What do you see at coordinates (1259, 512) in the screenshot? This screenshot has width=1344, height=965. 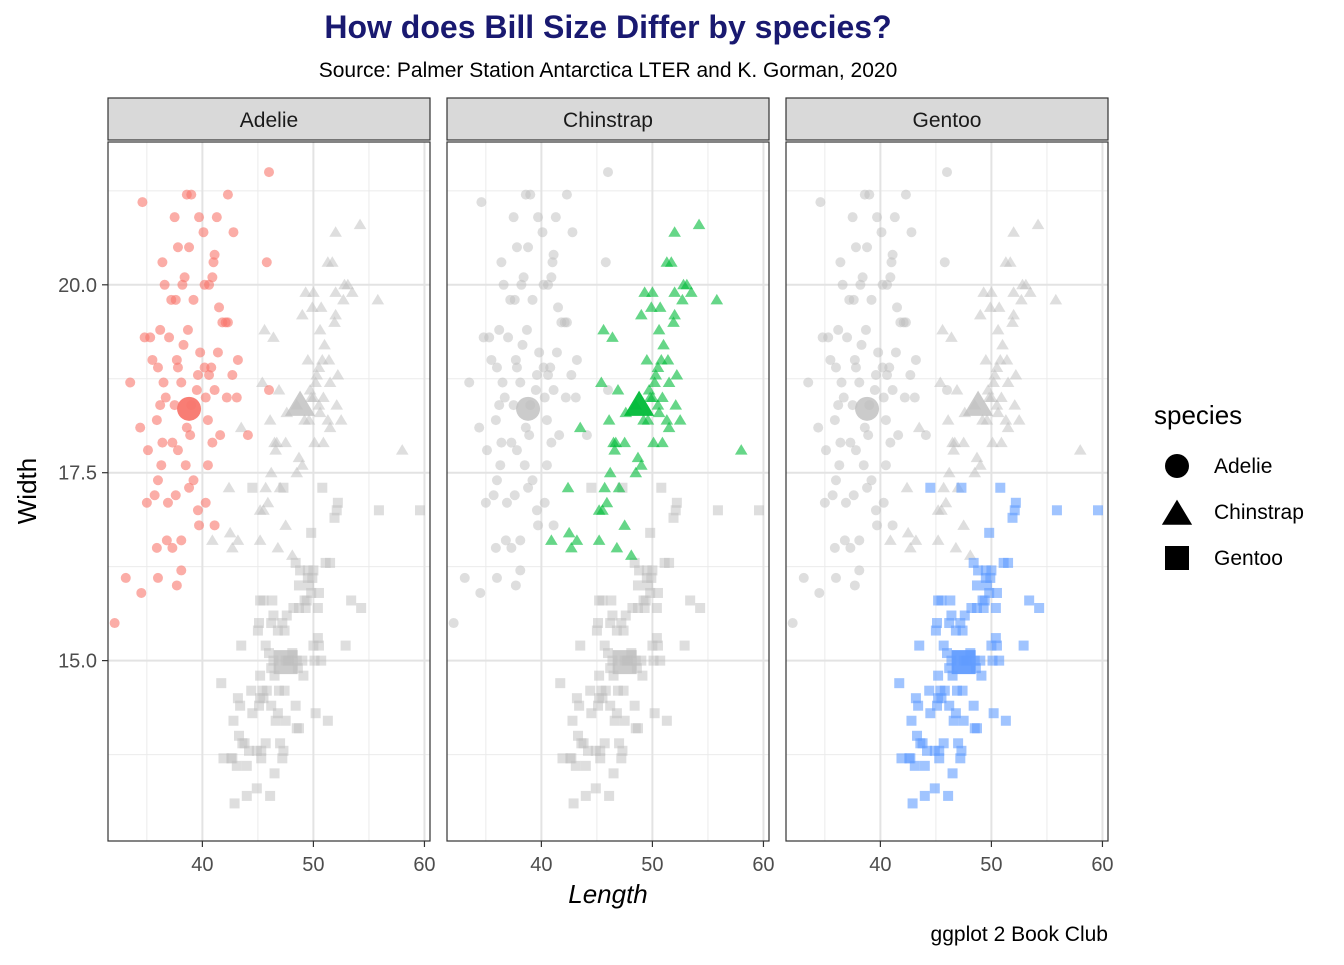 I see `legend-label: Chinstrap` at bounding box center [1259, 512].